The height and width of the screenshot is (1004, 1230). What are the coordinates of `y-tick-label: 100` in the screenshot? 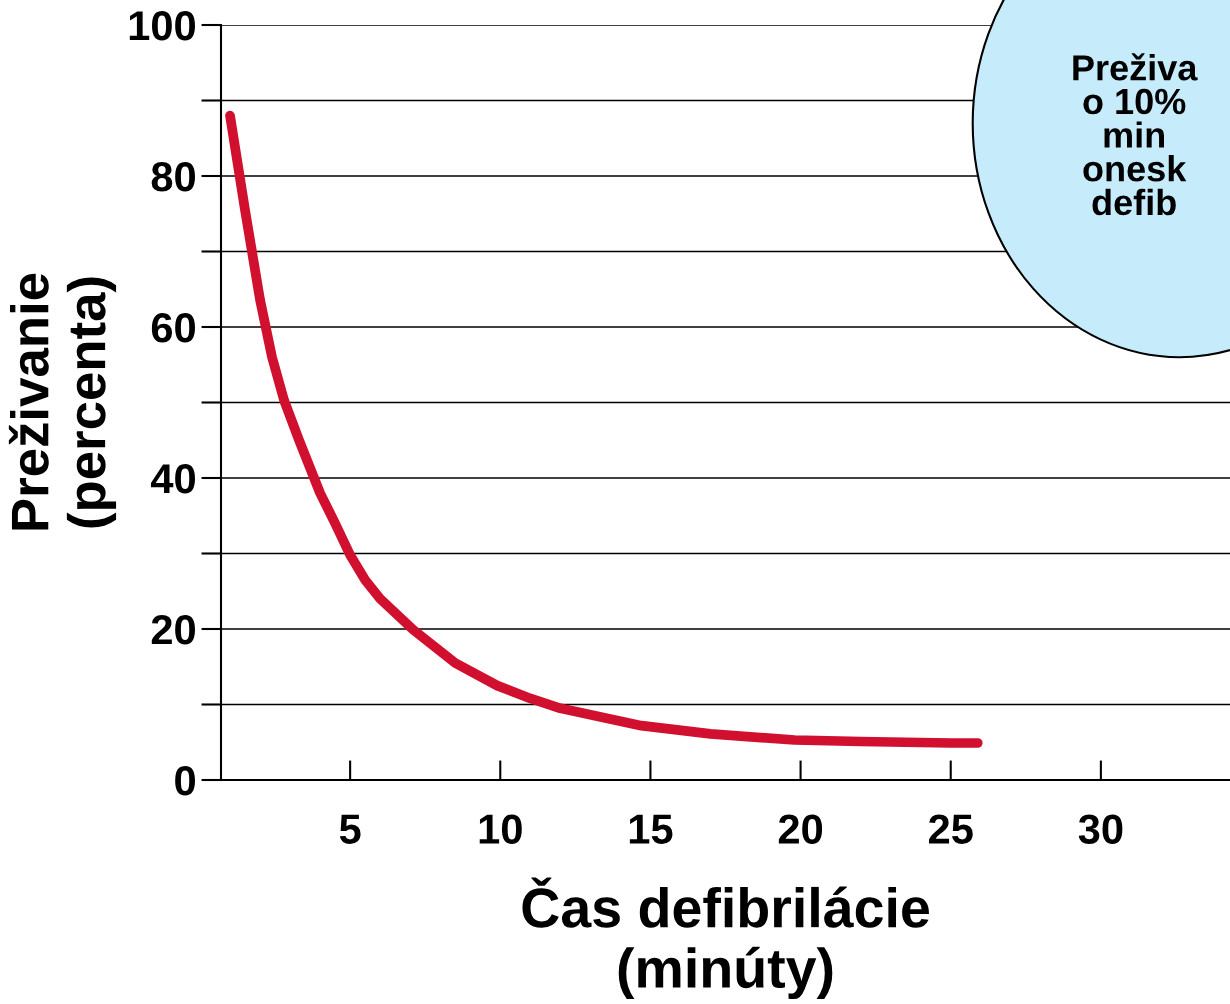 It's located at (162, 26).